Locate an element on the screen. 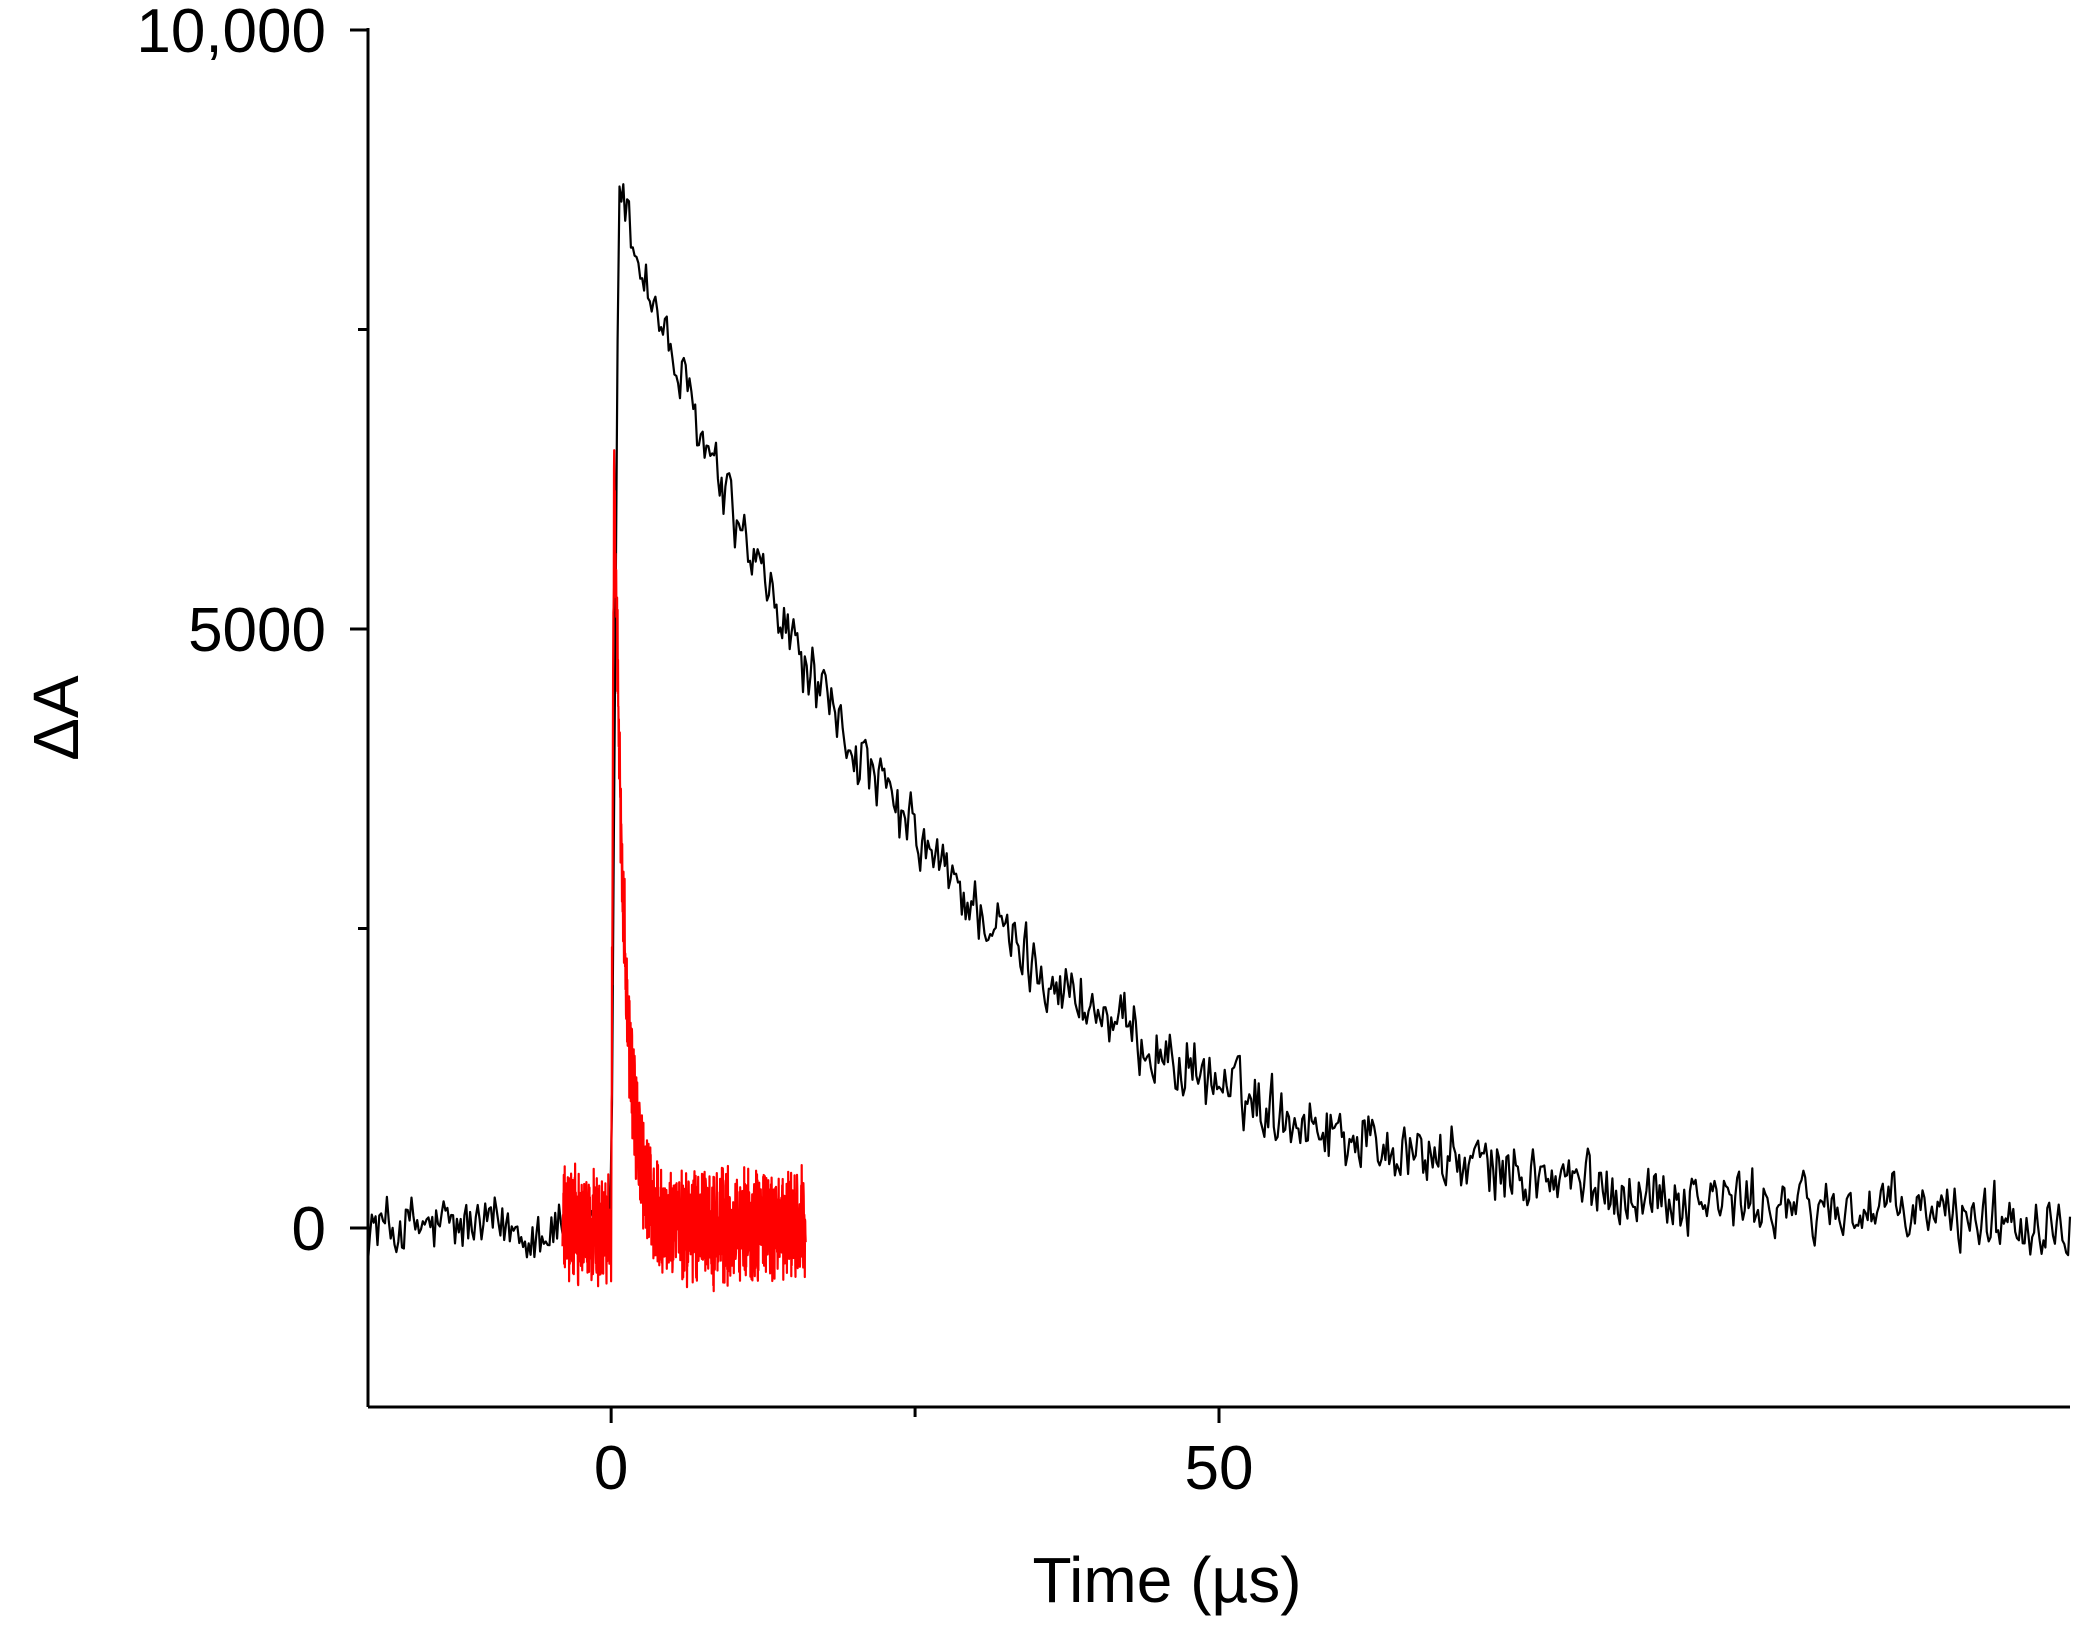 This screenshot has width=2085, height=1634. x-axis-title: Time (µs) is located at coordinates (1166, 1580).